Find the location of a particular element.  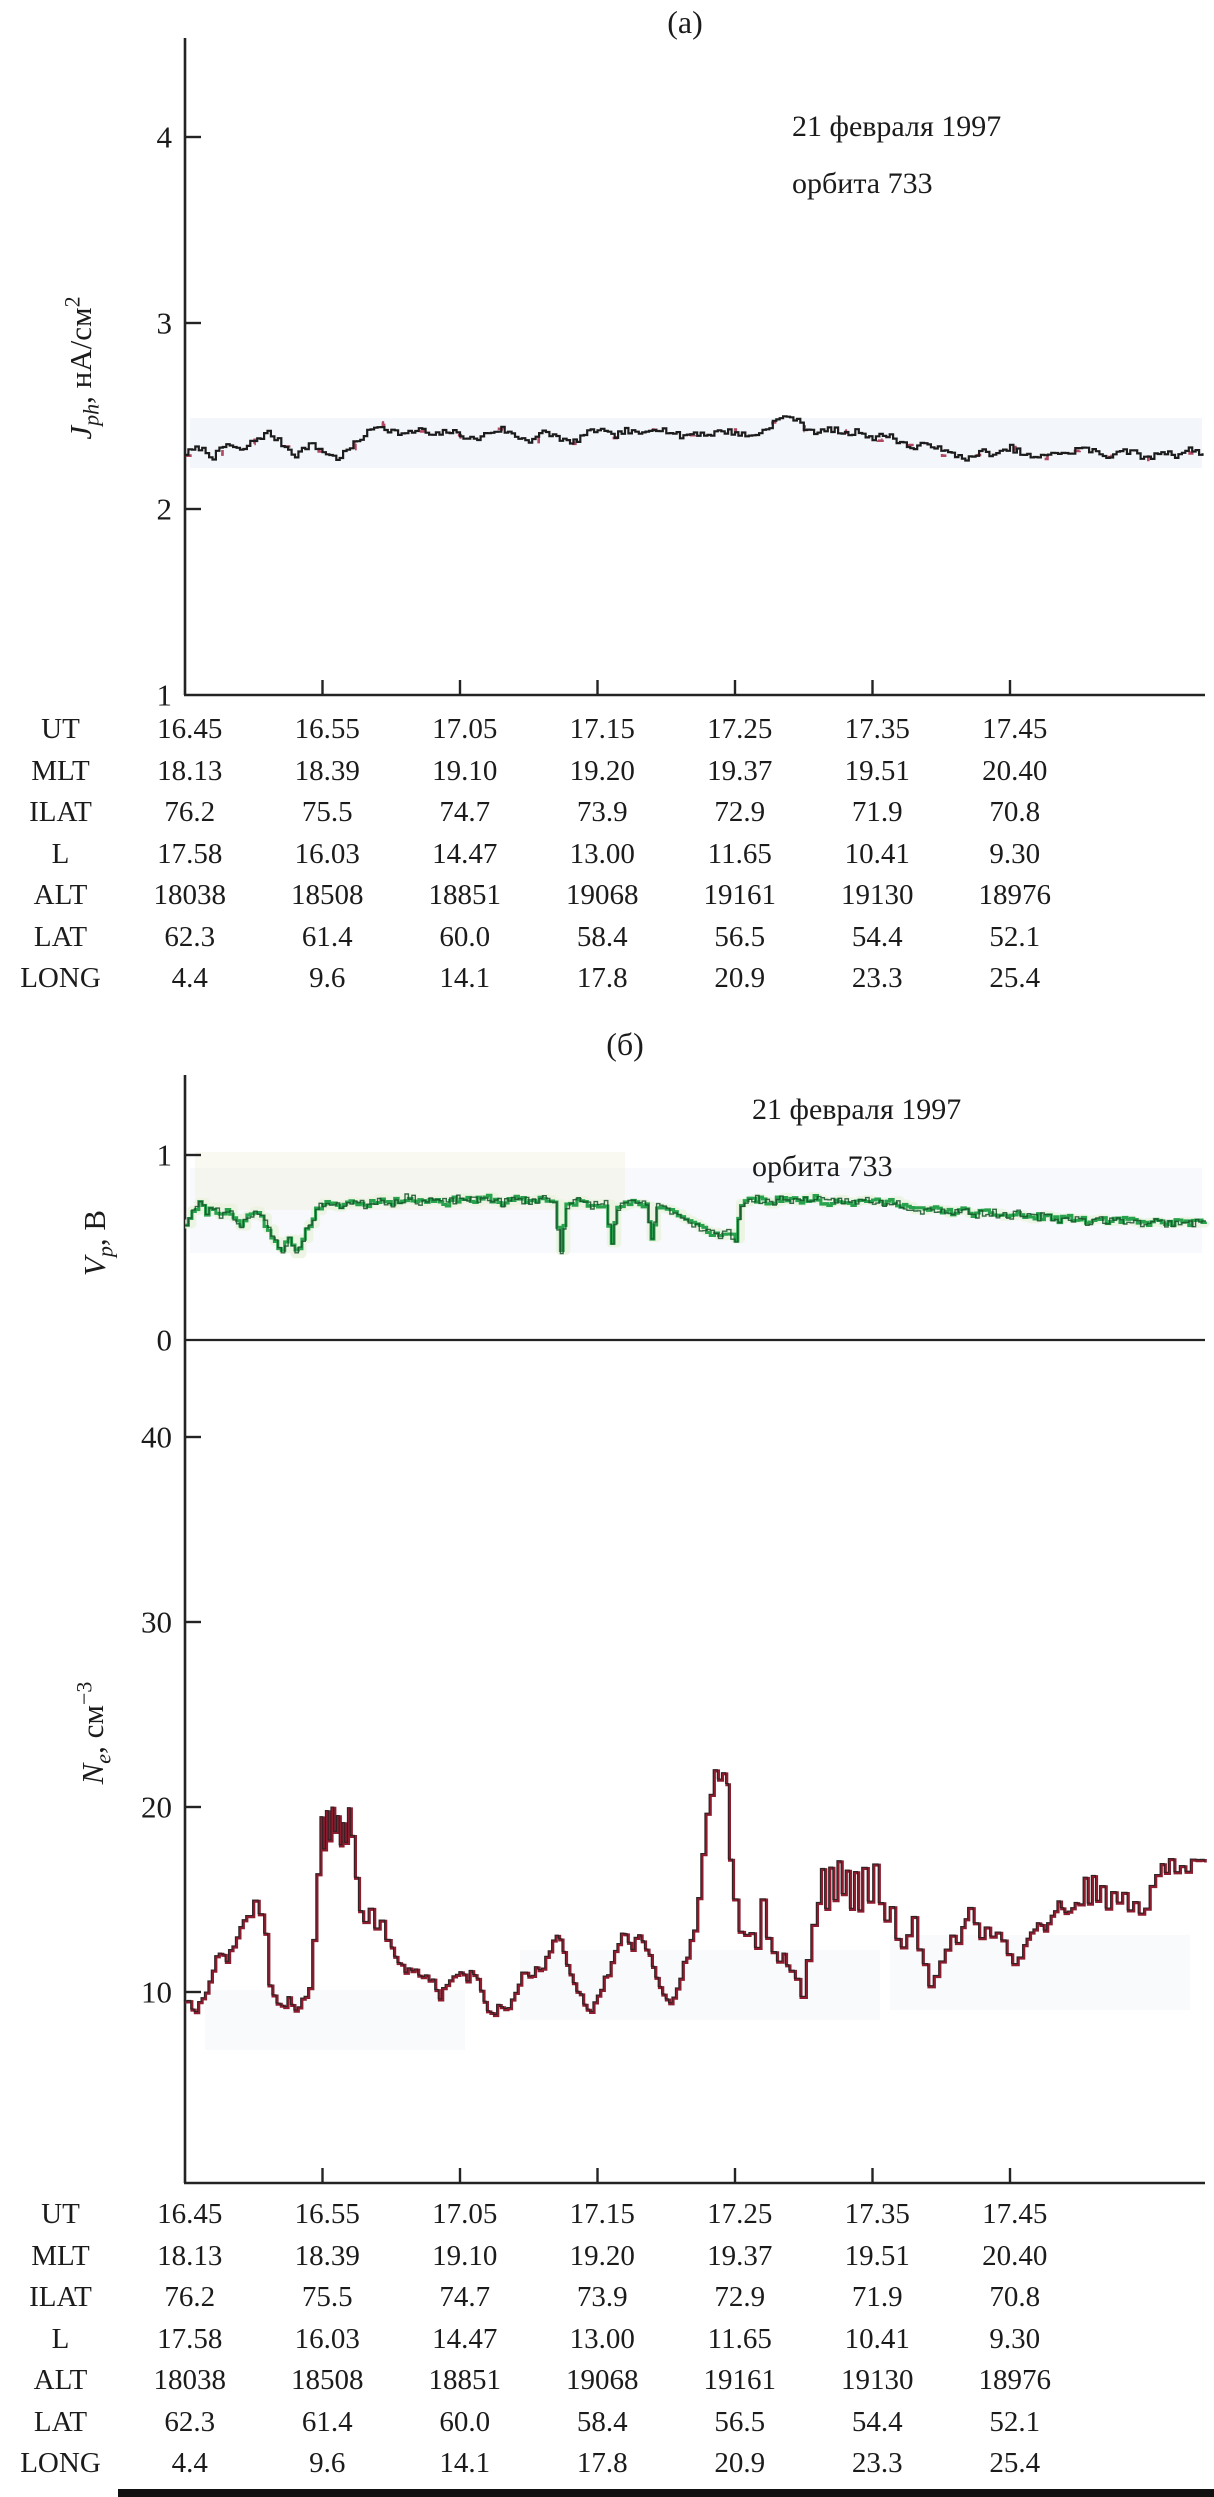

ne-units: , см is located at coordinates (93, 1729).